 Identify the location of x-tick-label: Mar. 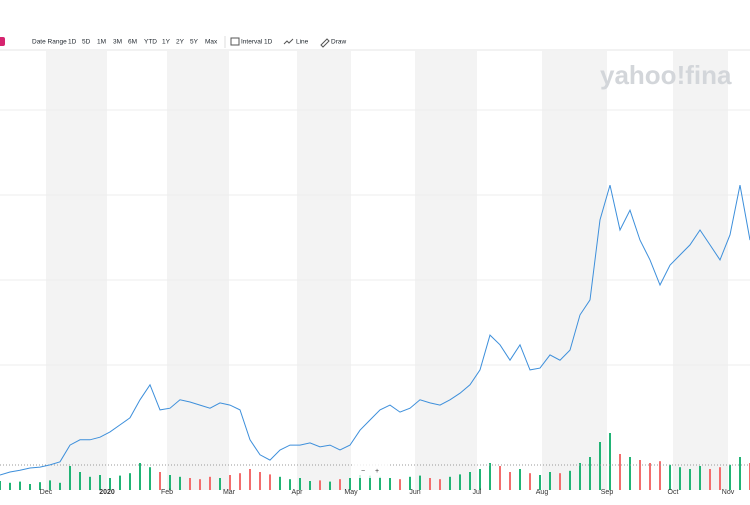
(229, 492).